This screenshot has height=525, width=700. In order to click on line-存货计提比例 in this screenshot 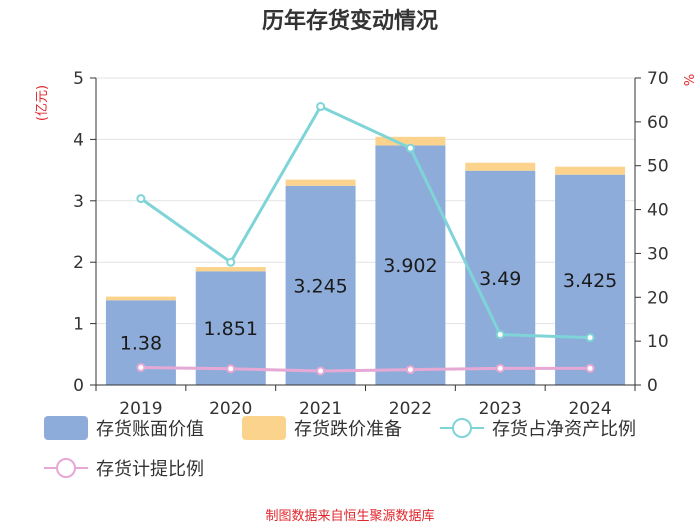, I will do `click(365, 369)`.